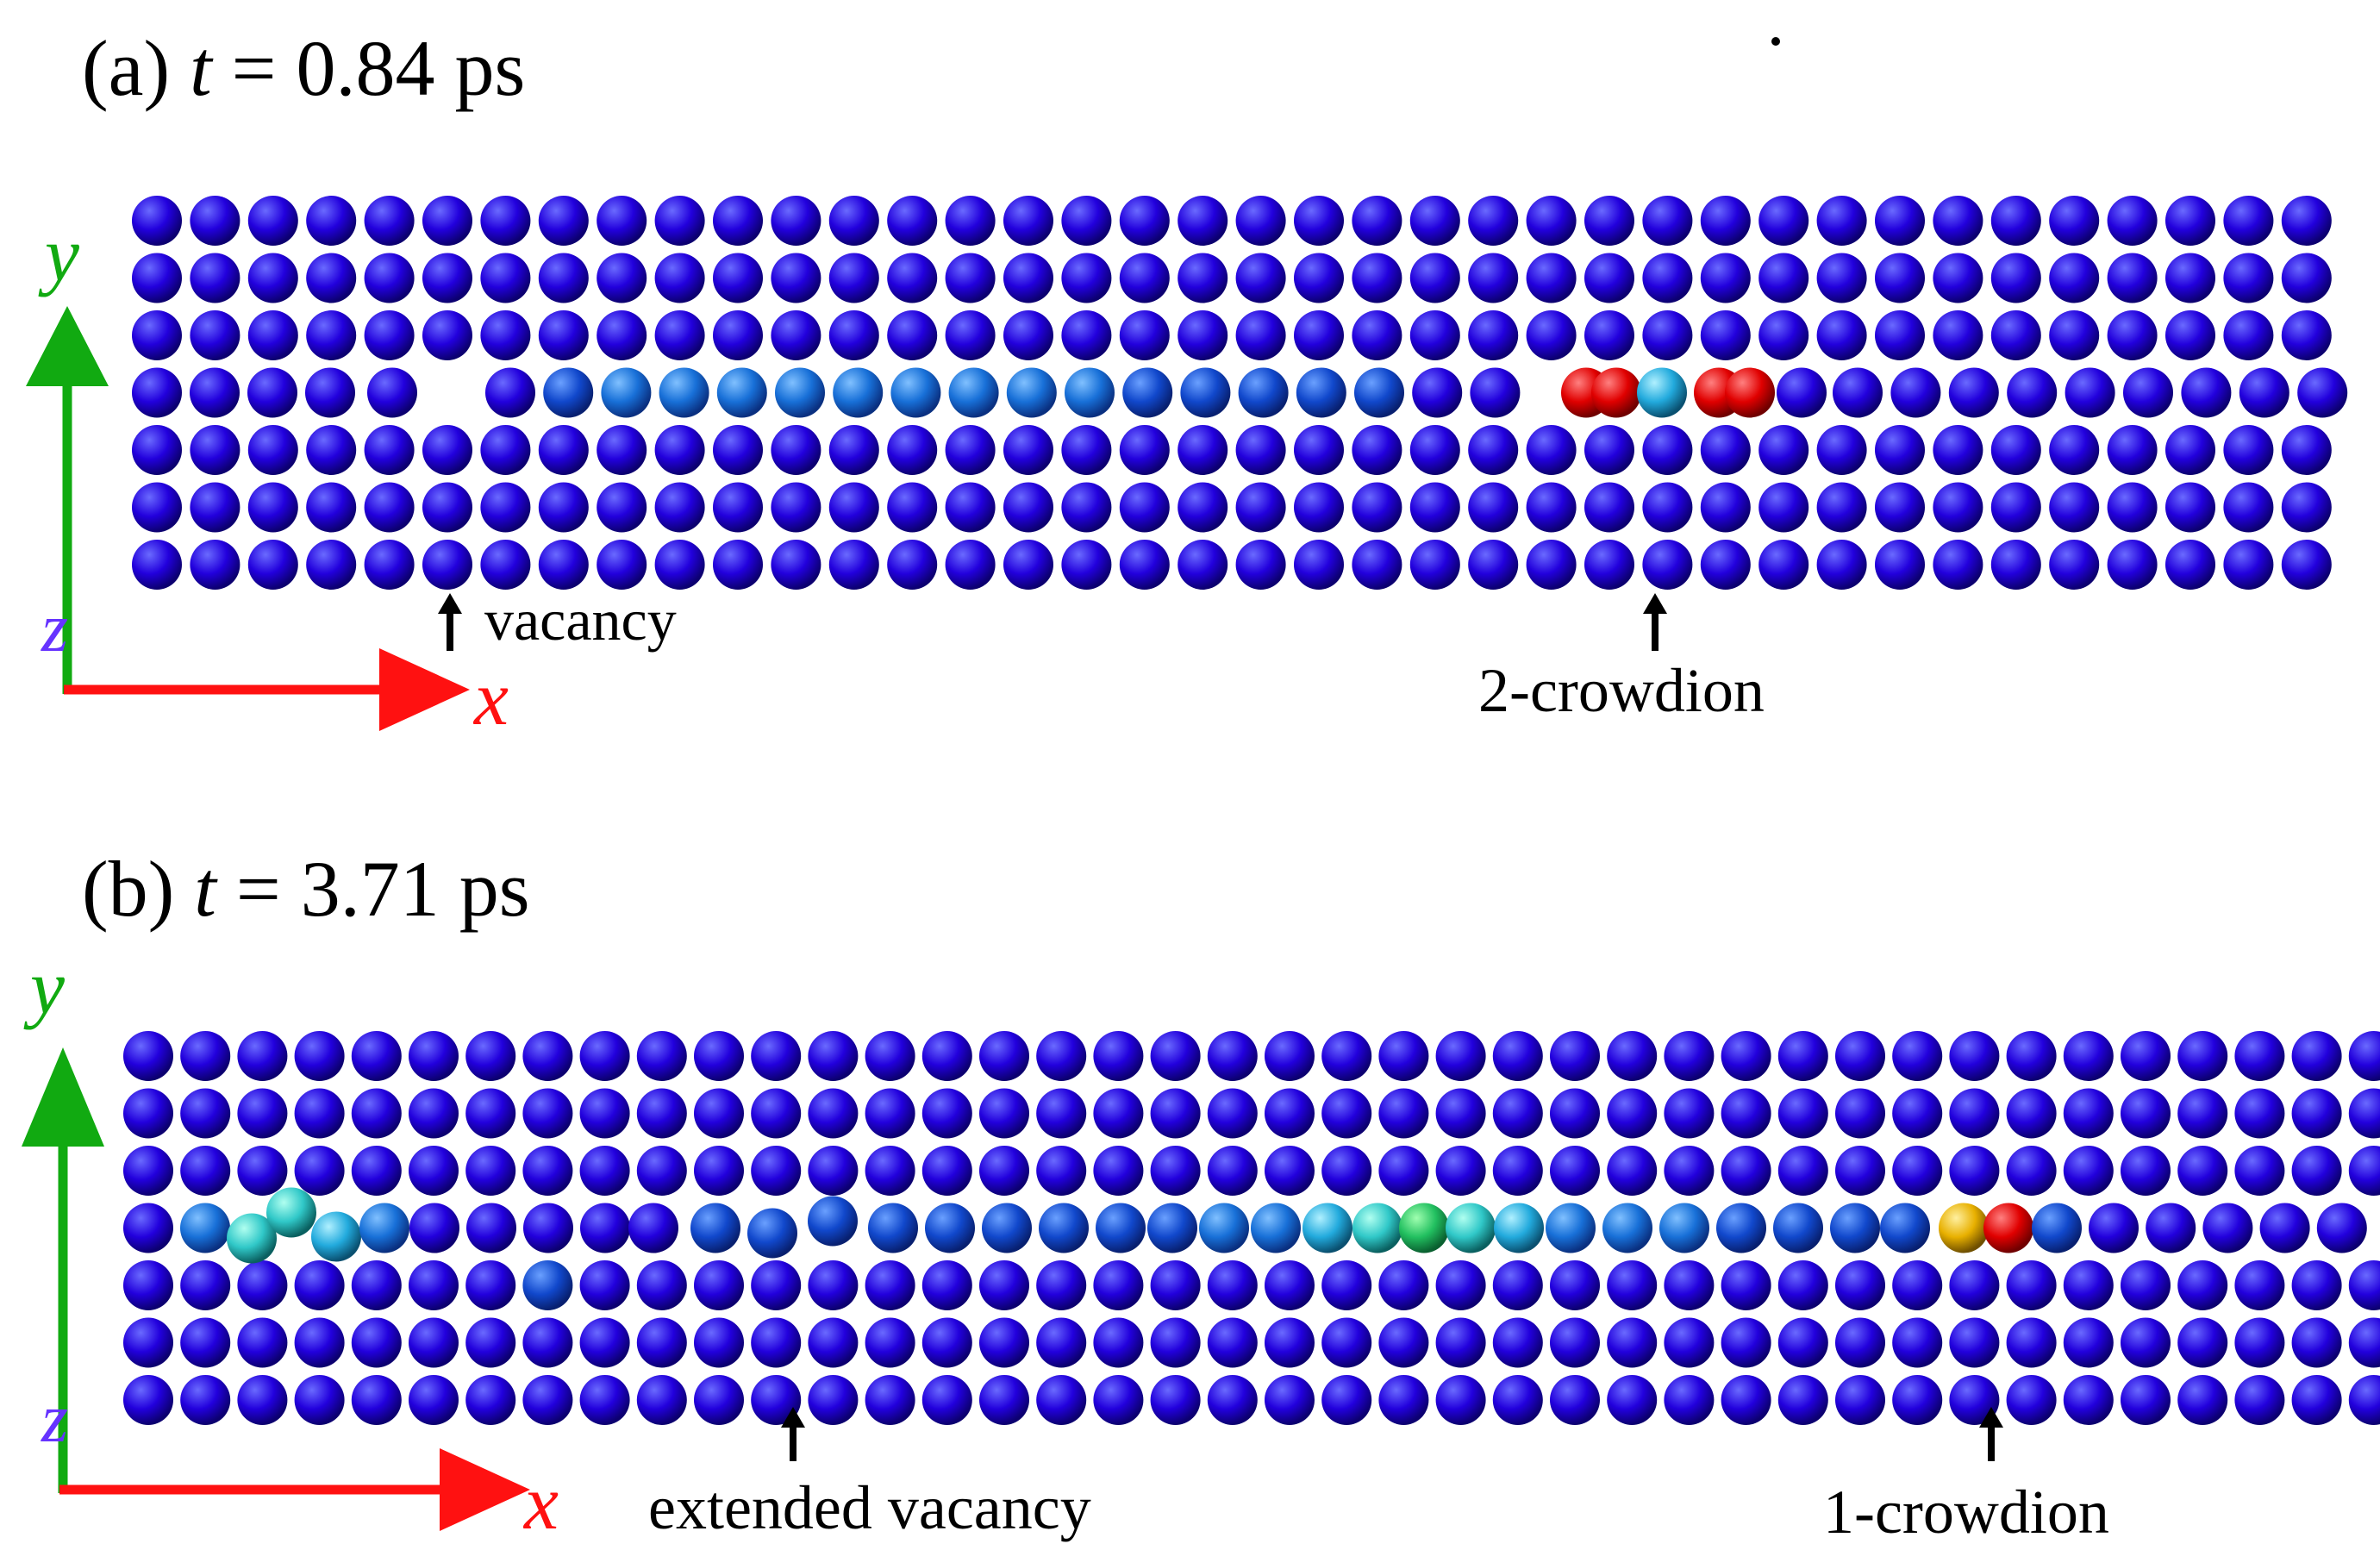 Image resolution: width=2380 pixels, height=1550 pixels. Describe the element at coordinates (450, 622) in the screenshot. I see `panel-a-vacancy-marker` at that location.